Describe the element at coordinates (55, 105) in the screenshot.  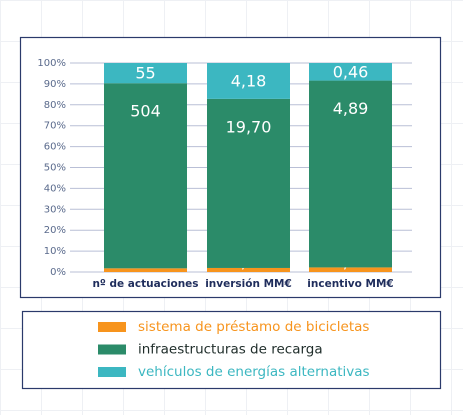
I see `y-tick-label: 80%` at that location.